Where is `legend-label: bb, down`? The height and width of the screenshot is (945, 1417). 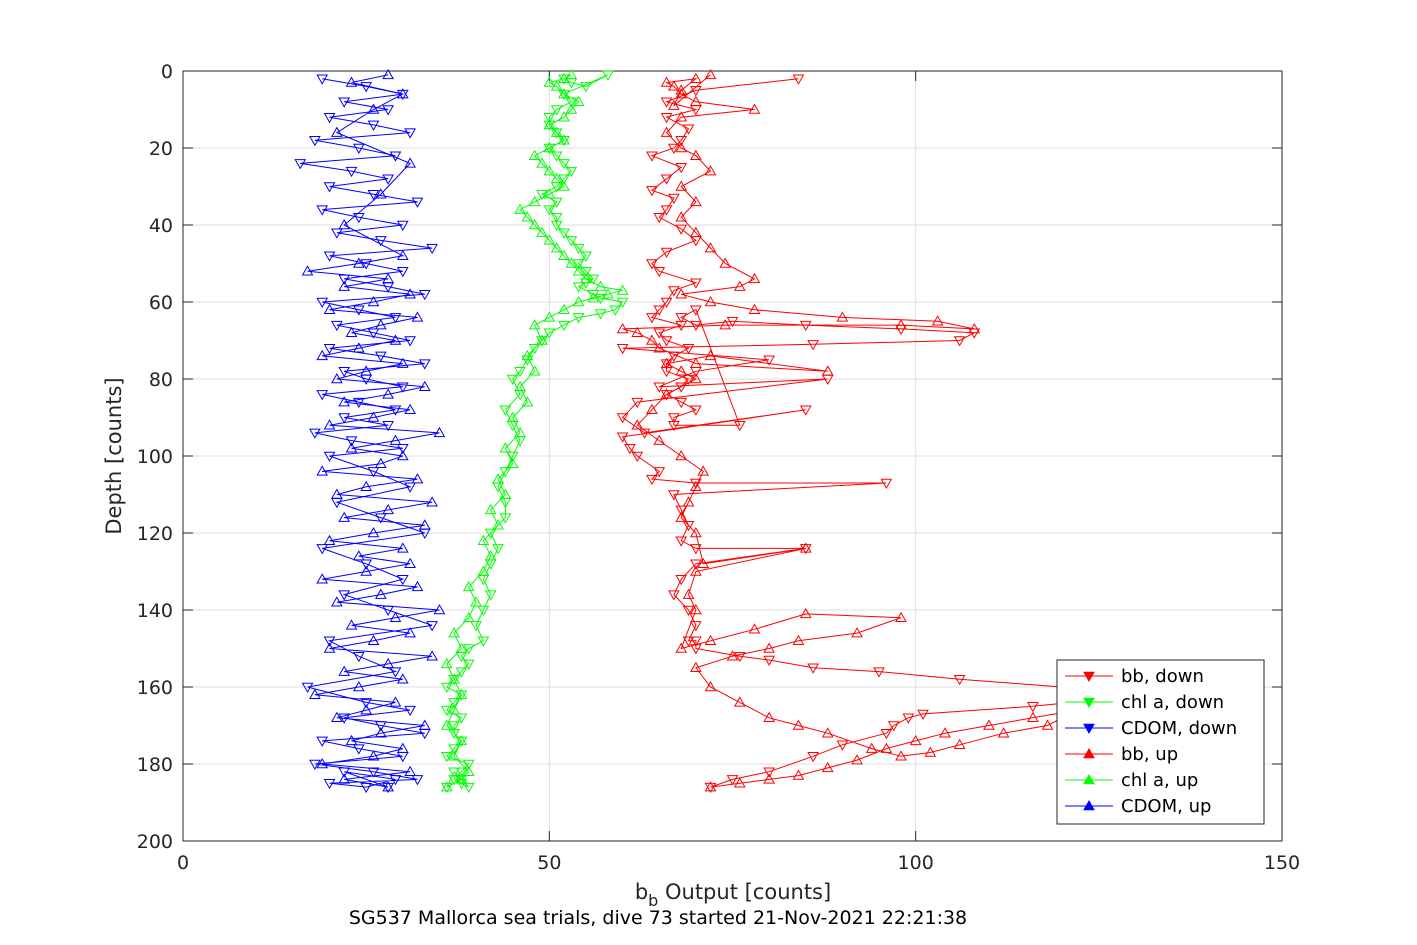 legend-label: bb, down is located at coordinates (1162, 676).